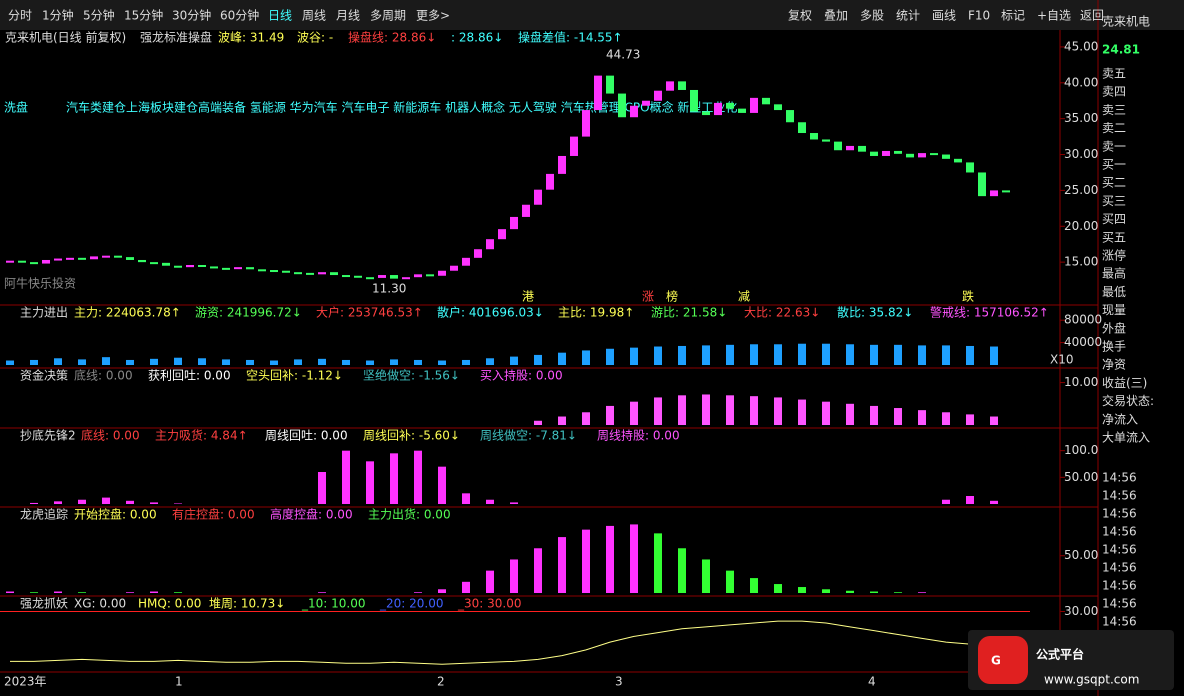 The image size is (1184, 696). I want to click on toolbar-tab: 月线, so click(348, 16).